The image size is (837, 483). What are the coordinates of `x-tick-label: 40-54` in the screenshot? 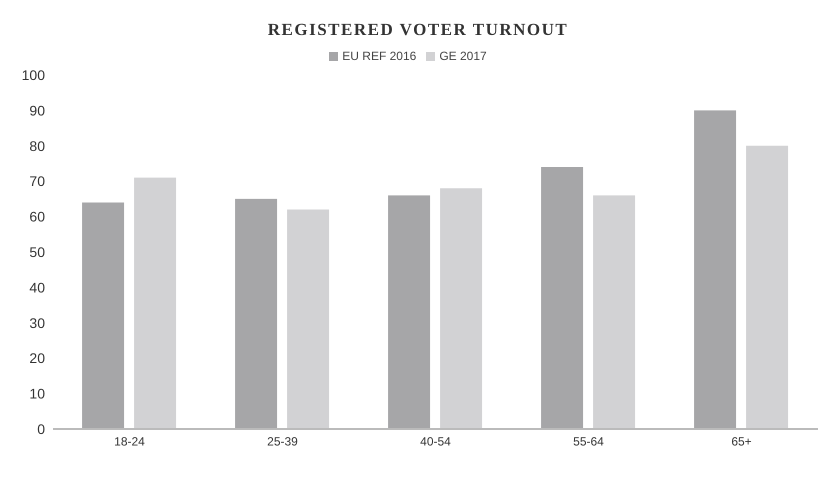 It's located at (436, 441).